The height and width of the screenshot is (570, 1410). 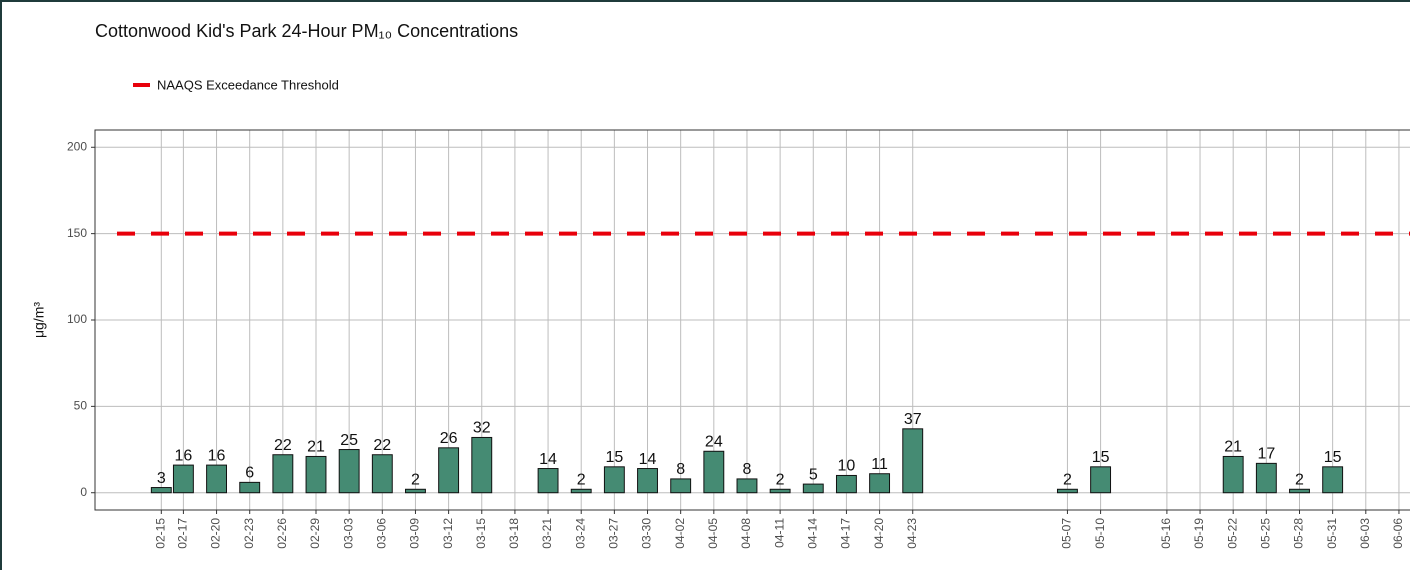 What do you see at coordinates (1232, 533) in the screenshot?
I see `x-tick-label: 05-22` at bounding box center [1232, 533].